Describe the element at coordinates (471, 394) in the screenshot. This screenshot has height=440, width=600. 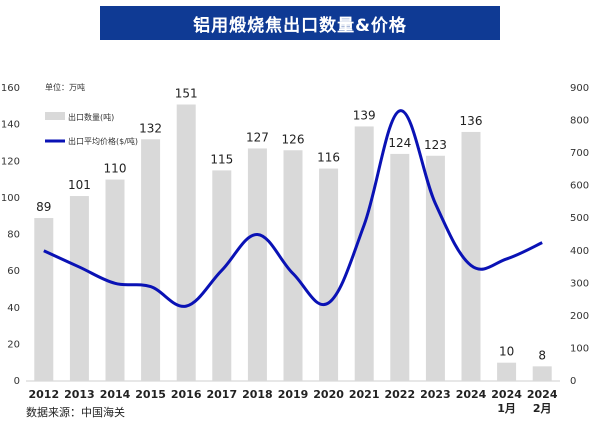
I see `x-tick-label: 2024` at that location.